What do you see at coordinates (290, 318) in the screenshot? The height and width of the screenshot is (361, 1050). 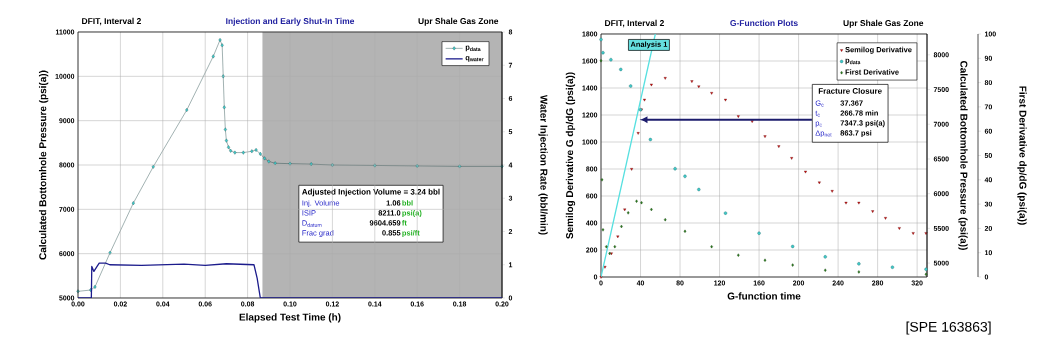 I see `x-axis-title: Elapsed Test Time (h)` at bounding box center [290, 318].